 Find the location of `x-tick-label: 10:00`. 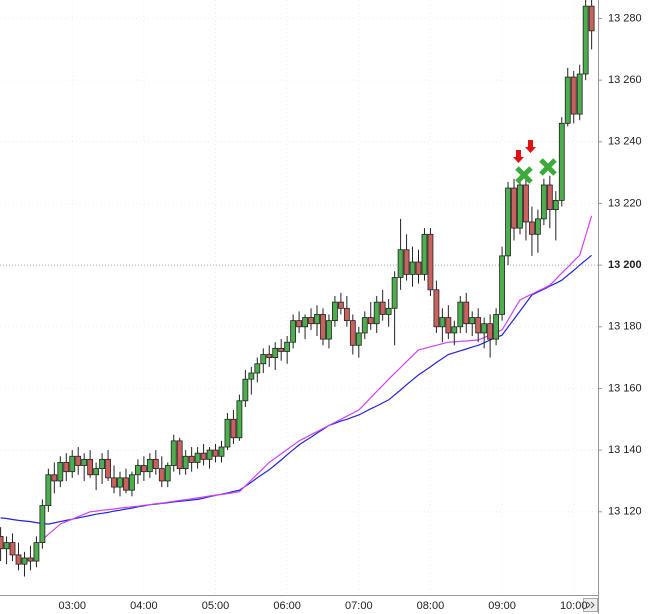

x-tick-label: 10:00 is located at coordinates (574, 606).